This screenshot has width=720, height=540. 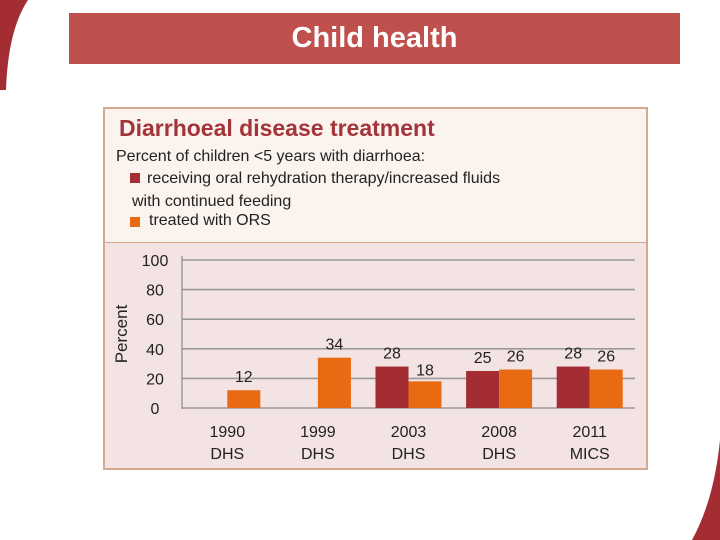 What do you see at coordinates (573, 387) in the screenshot?
I see `bar-series-1-2011` at bounding box center [573, 387].